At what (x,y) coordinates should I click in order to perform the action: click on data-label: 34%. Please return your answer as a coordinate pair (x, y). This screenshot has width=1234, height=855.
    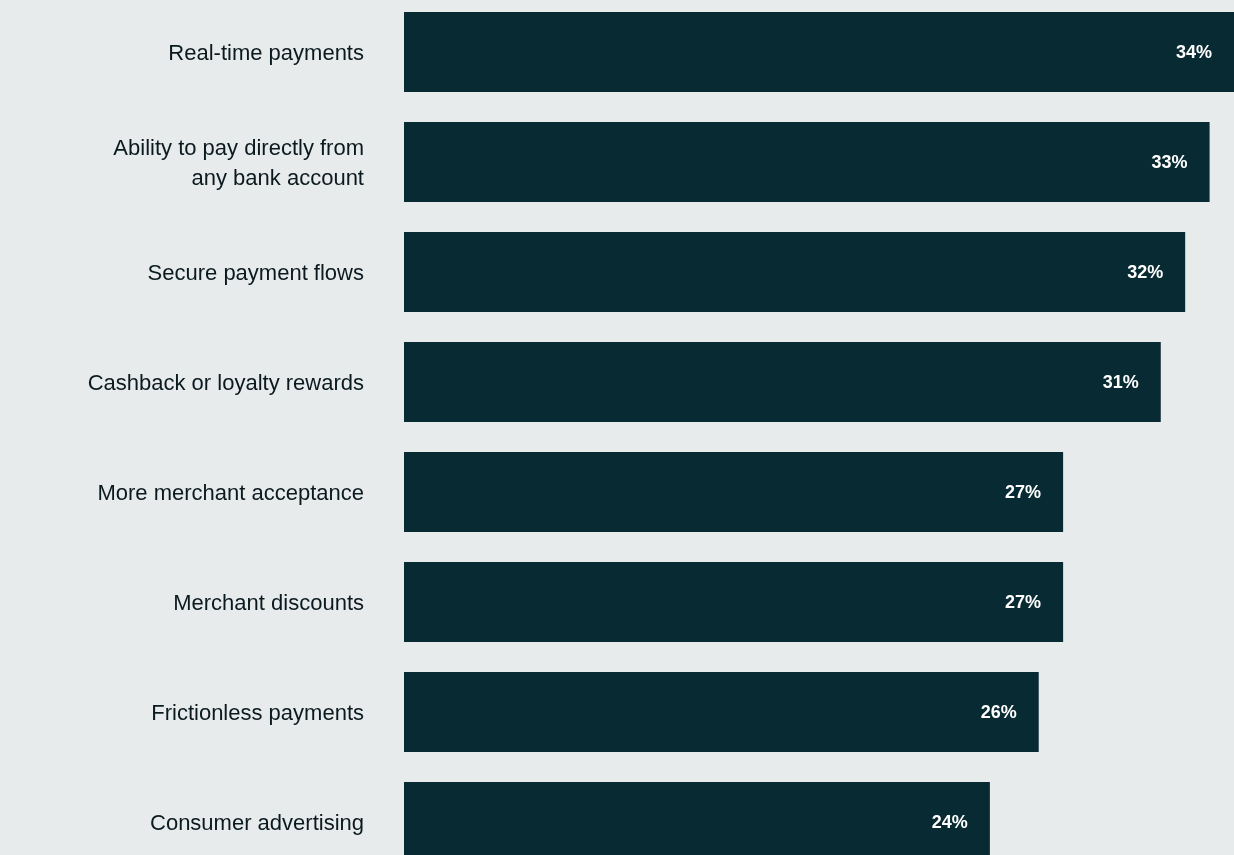
    Looking at the image, I should click on (1193, 52).